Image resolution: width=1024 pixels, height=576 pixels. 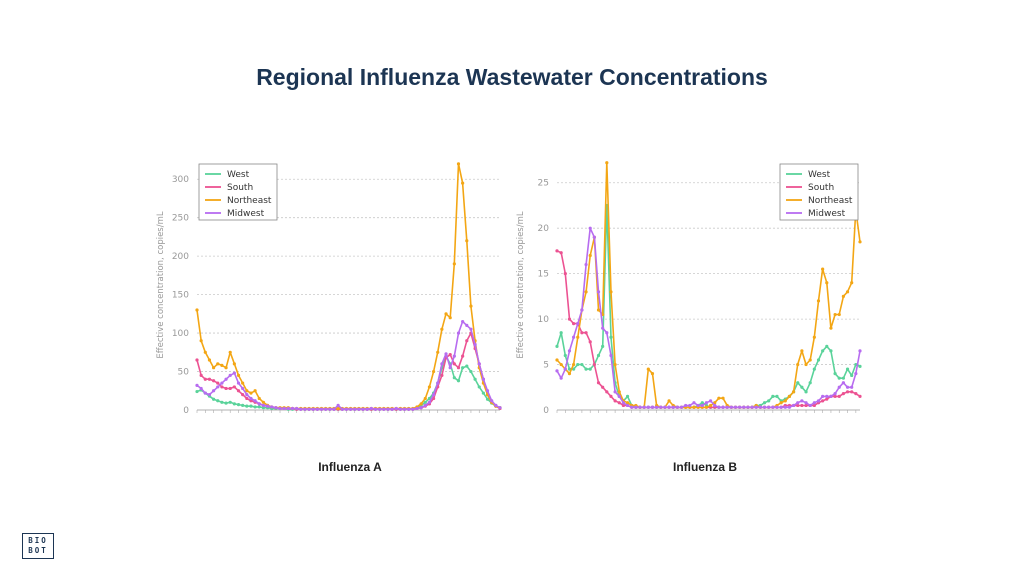 I want to click on y-tick-label: 15, so click(x=543, y=275).